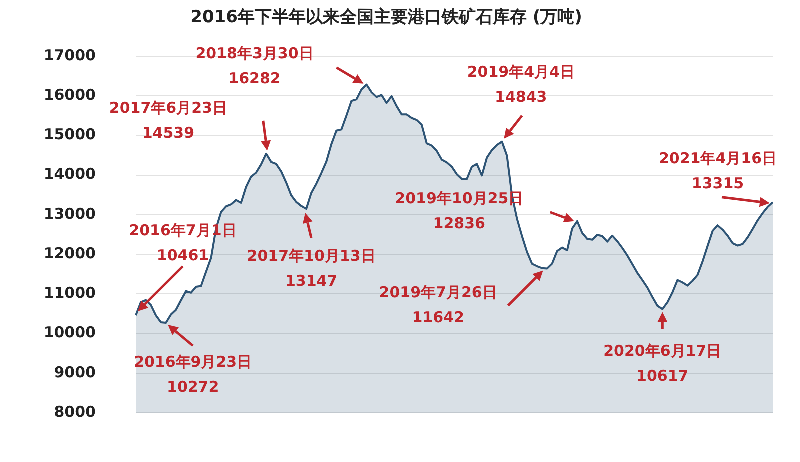 The width and height of the screenshot is (800, 462). Describe the element at coordinates (311, 268) in the screenshot. I see `annotation: 2017年10月13日 13147` at that location.